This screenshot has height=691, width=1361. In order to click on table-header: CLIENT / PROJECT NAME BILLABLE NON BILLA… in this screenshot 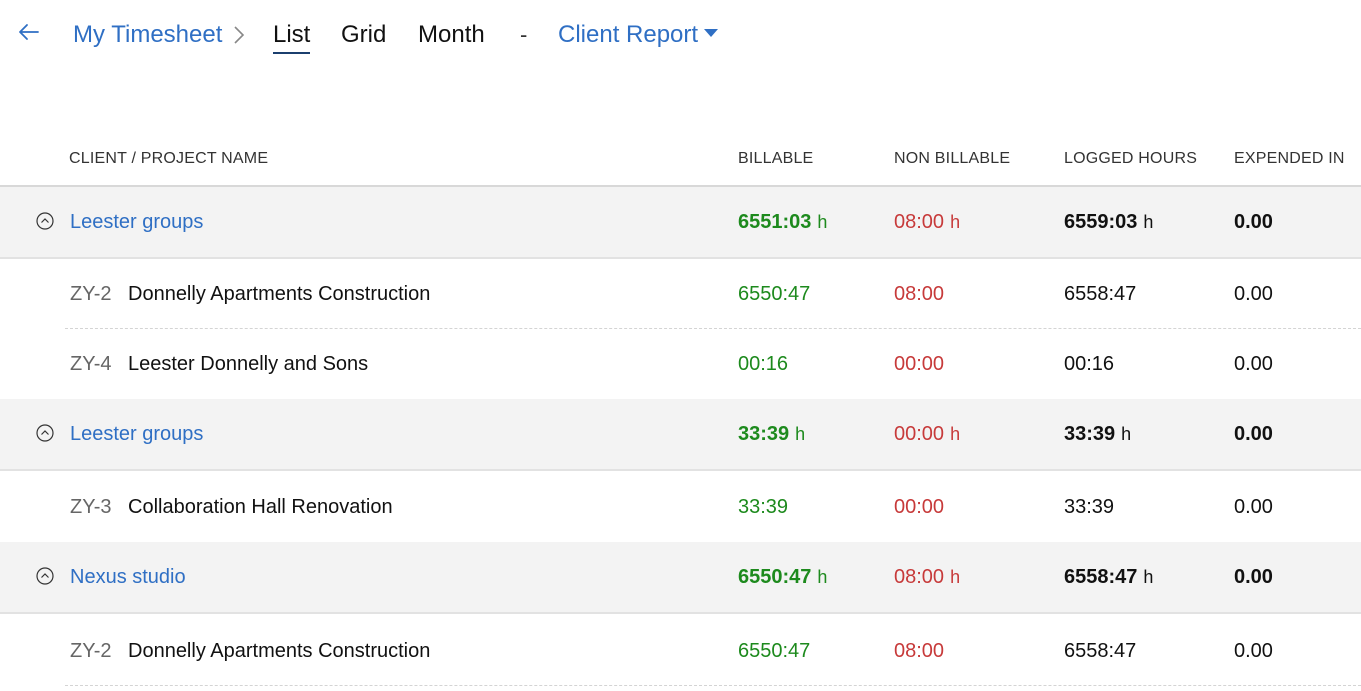, I will do `click(680, 158)`.